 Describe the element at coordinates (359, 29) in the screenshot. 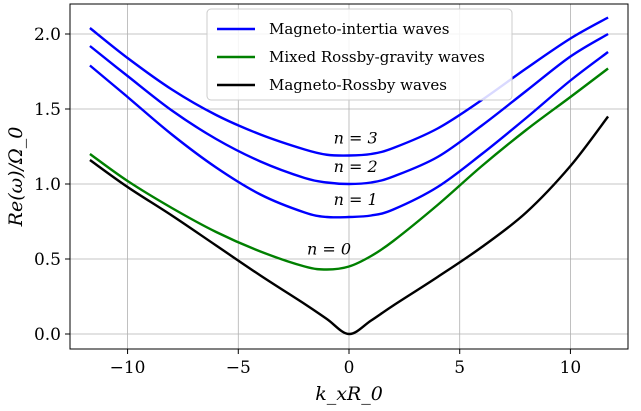

I see `legend-label: Magneto-intertia waves` at that location.